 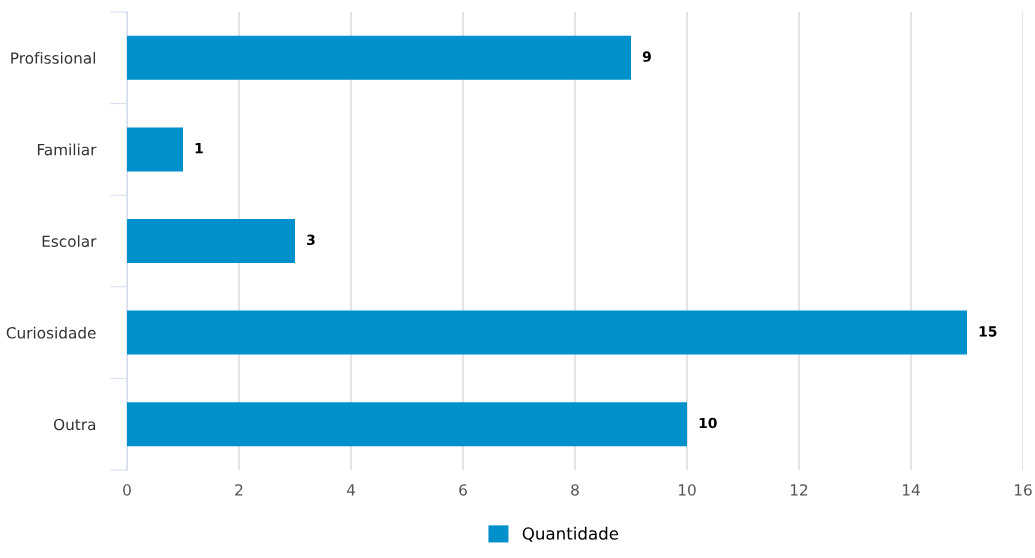 I want to click on y-tick-label: Outra, so click(x=74, y=424).